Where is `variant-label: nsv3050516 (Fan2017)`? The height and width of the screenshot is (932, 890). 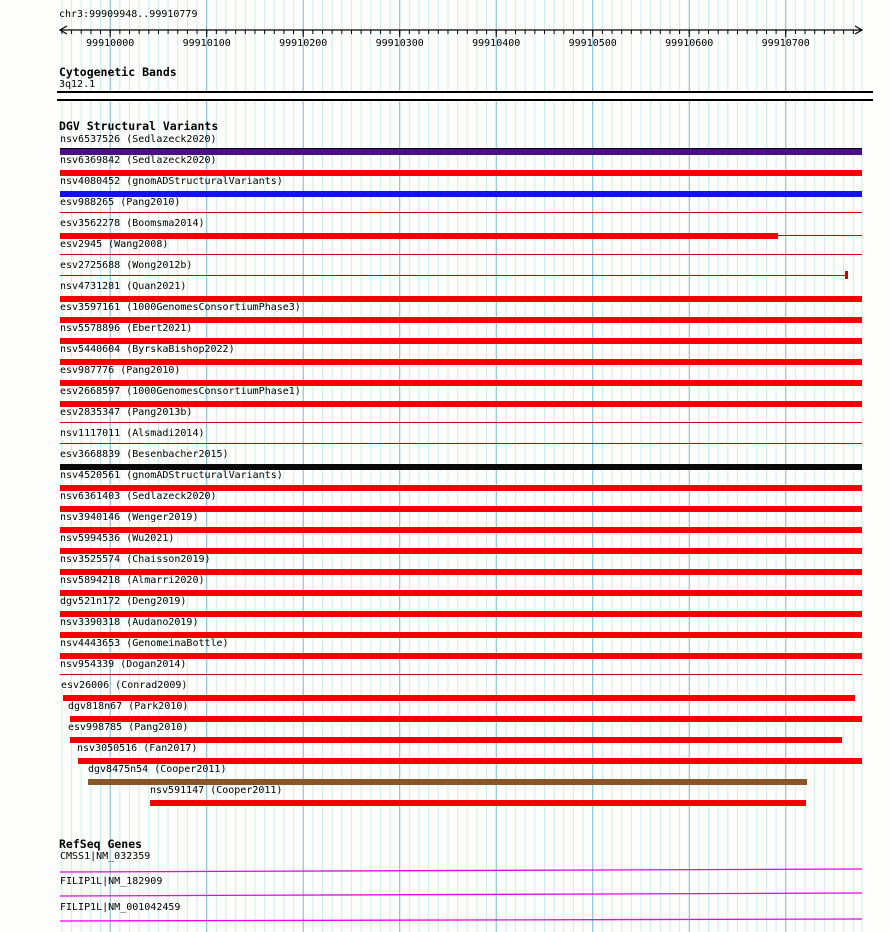
variant-label: nsv3050516 (Fan2017) is located at coordinates (137, 748).